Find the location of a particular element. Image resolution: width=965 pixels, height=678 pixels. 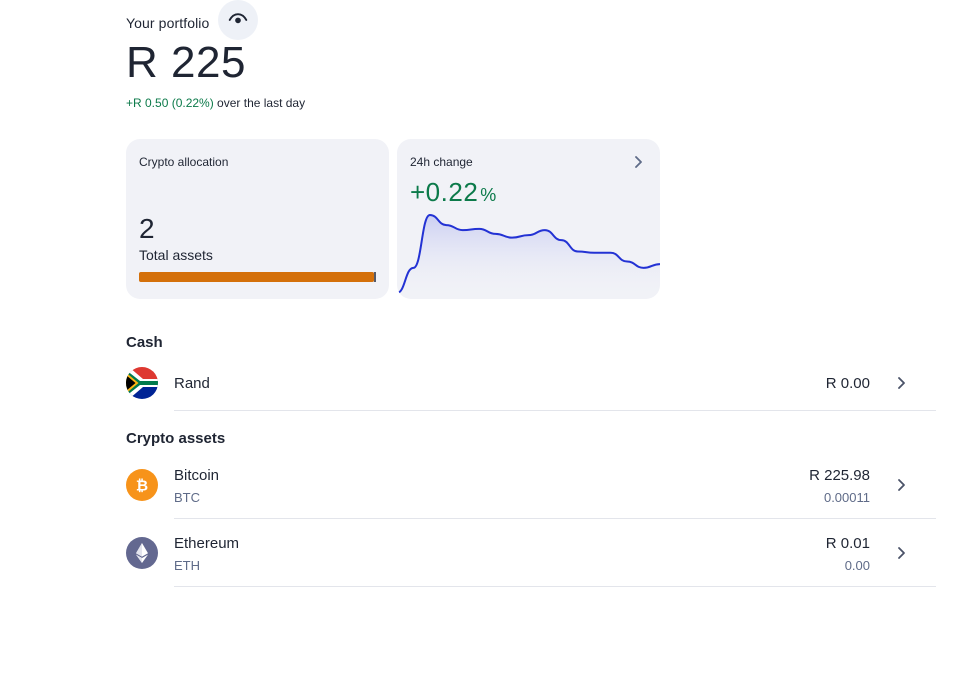

change-24h-value: +0.22% is located at coordinates (453, 192).